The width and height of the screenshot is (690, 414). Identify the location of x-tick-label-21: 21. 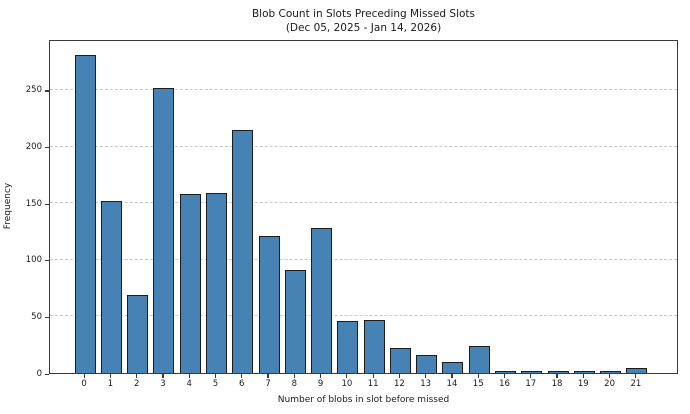
(636, 384).